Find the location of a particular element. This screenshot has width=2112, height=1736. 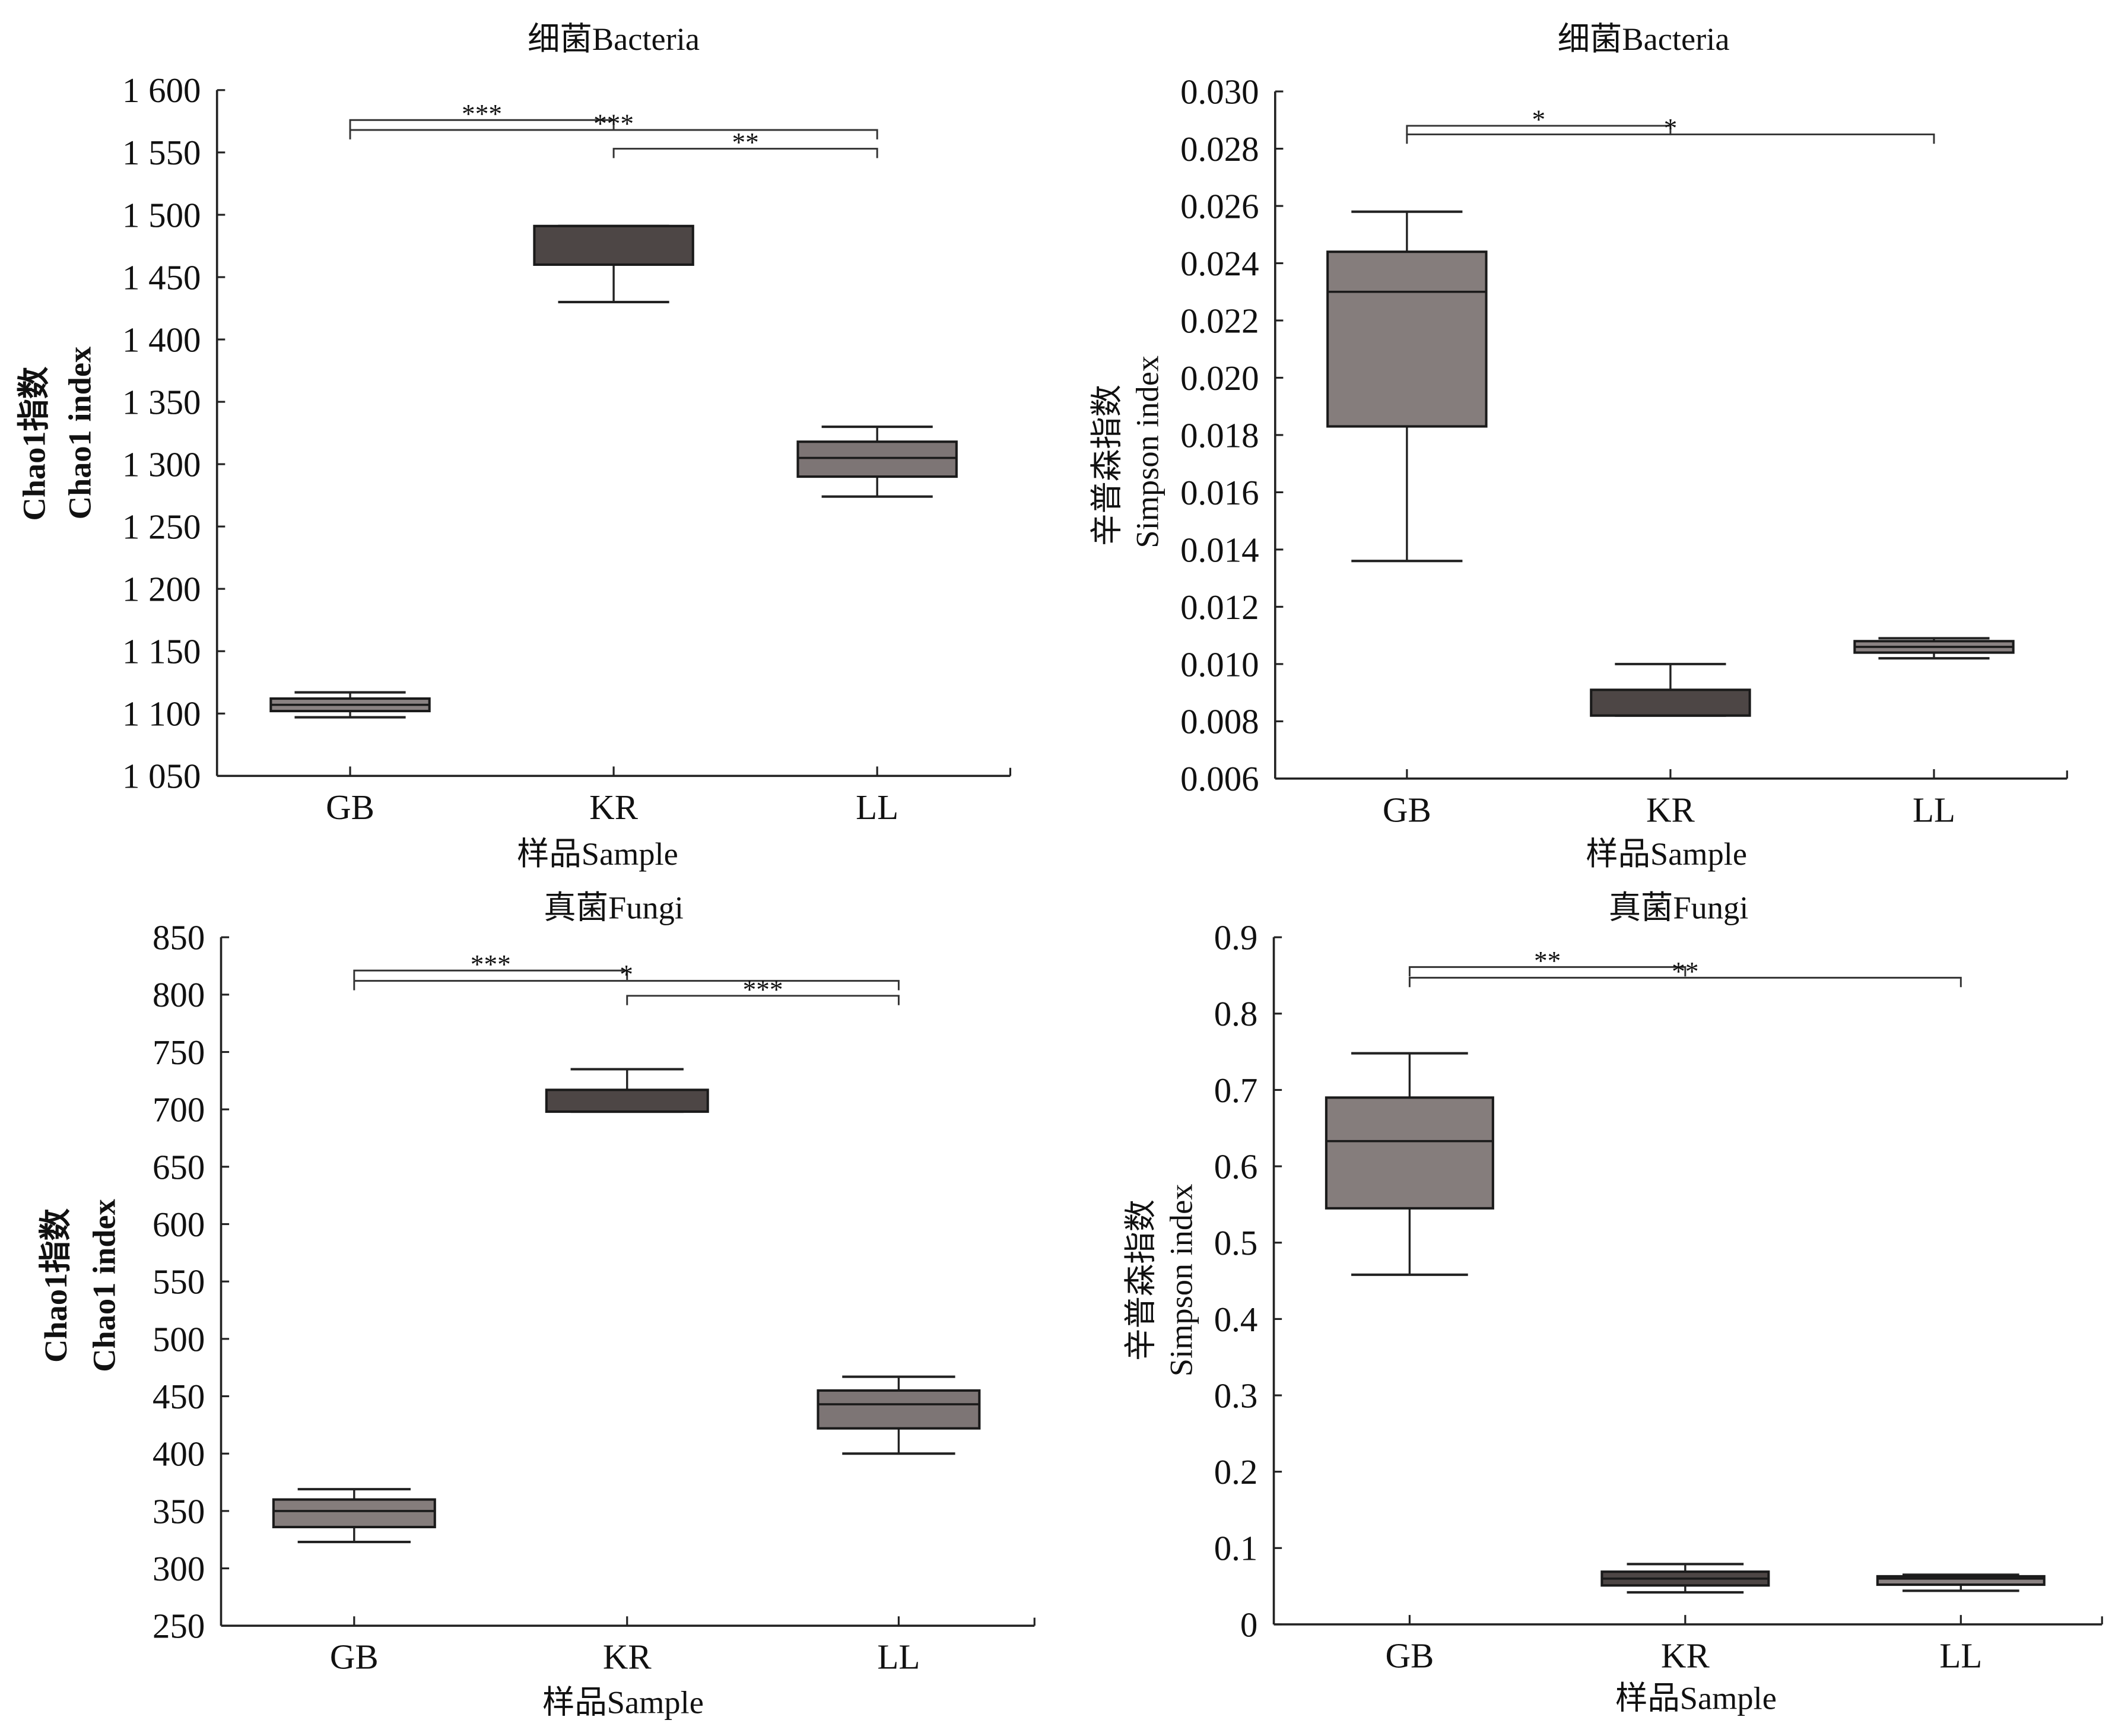

y-tick-label: 650 is located at coordinates (179, 1167).